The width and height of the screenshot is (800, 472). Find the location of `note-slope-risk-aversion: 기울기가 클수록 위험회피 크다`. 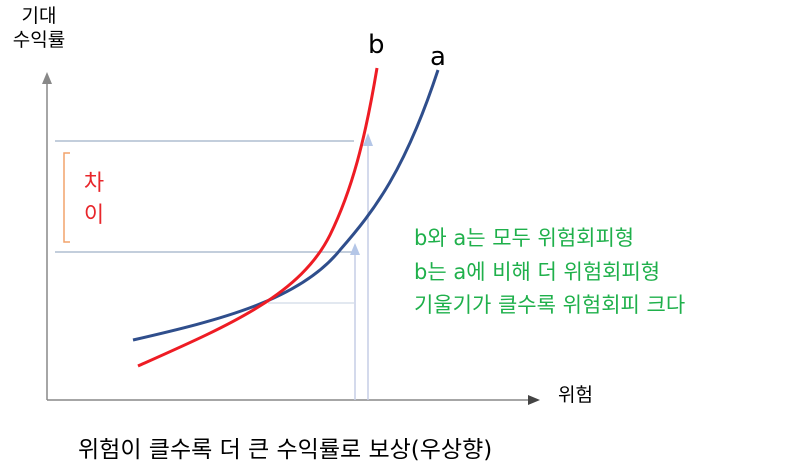

note-slope-risk-aversion: 기울기가 클수록 위험회피 크다 is located at coordinates (550, 305).